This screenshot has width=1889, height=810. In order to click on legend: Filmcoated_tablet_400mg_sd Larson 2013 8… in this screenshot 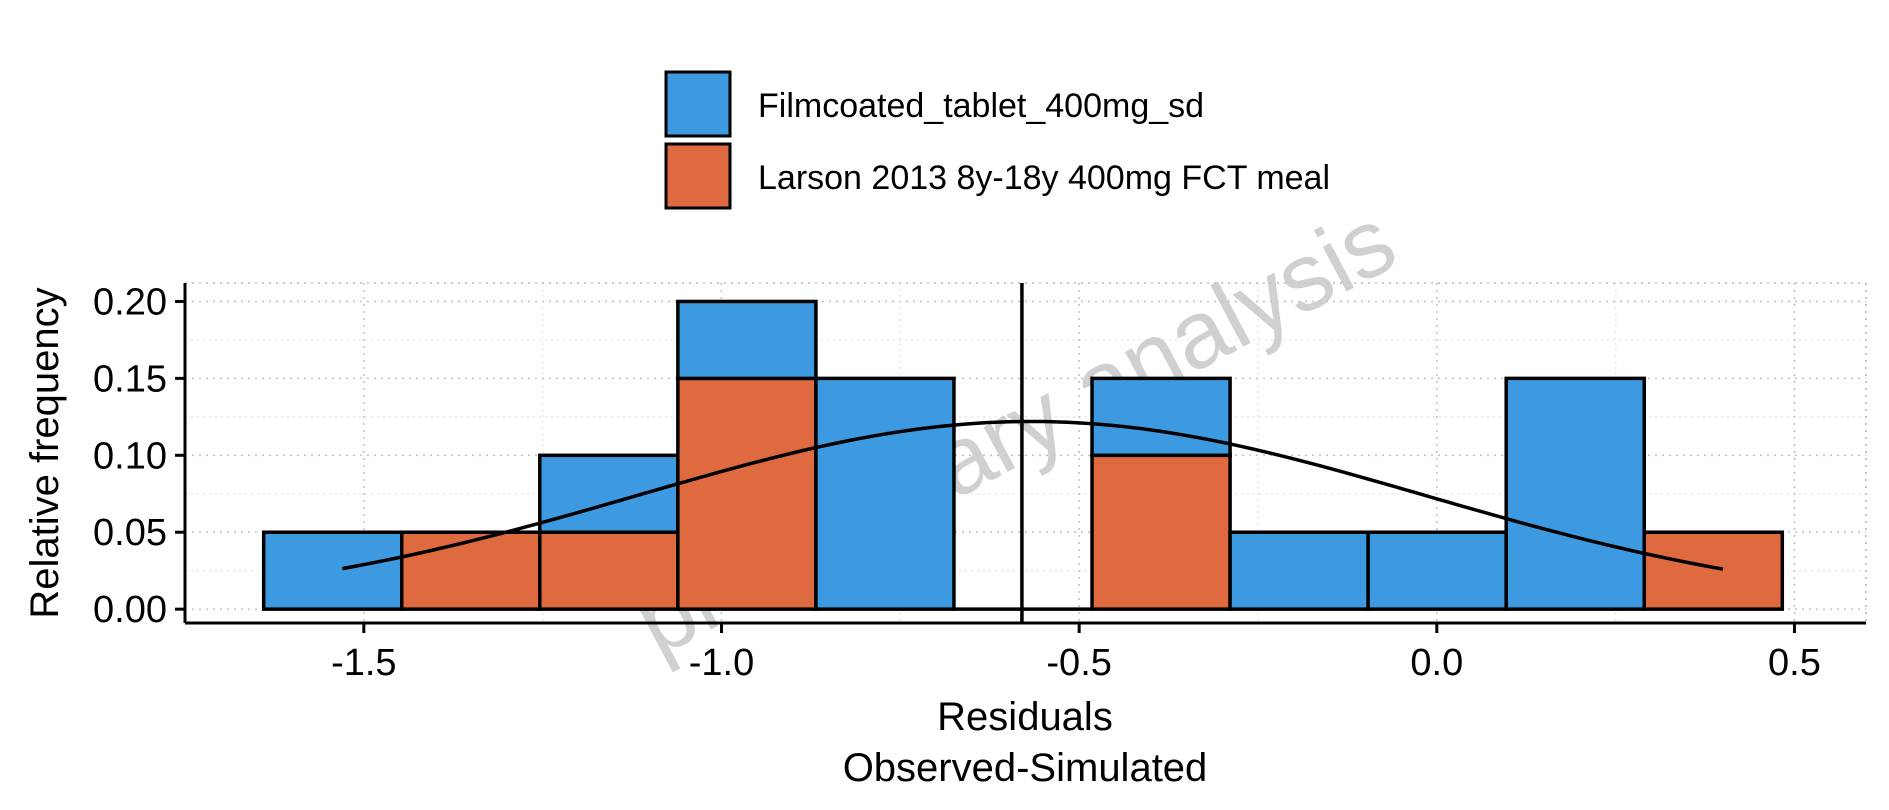, I will do `click(997, 140)`.